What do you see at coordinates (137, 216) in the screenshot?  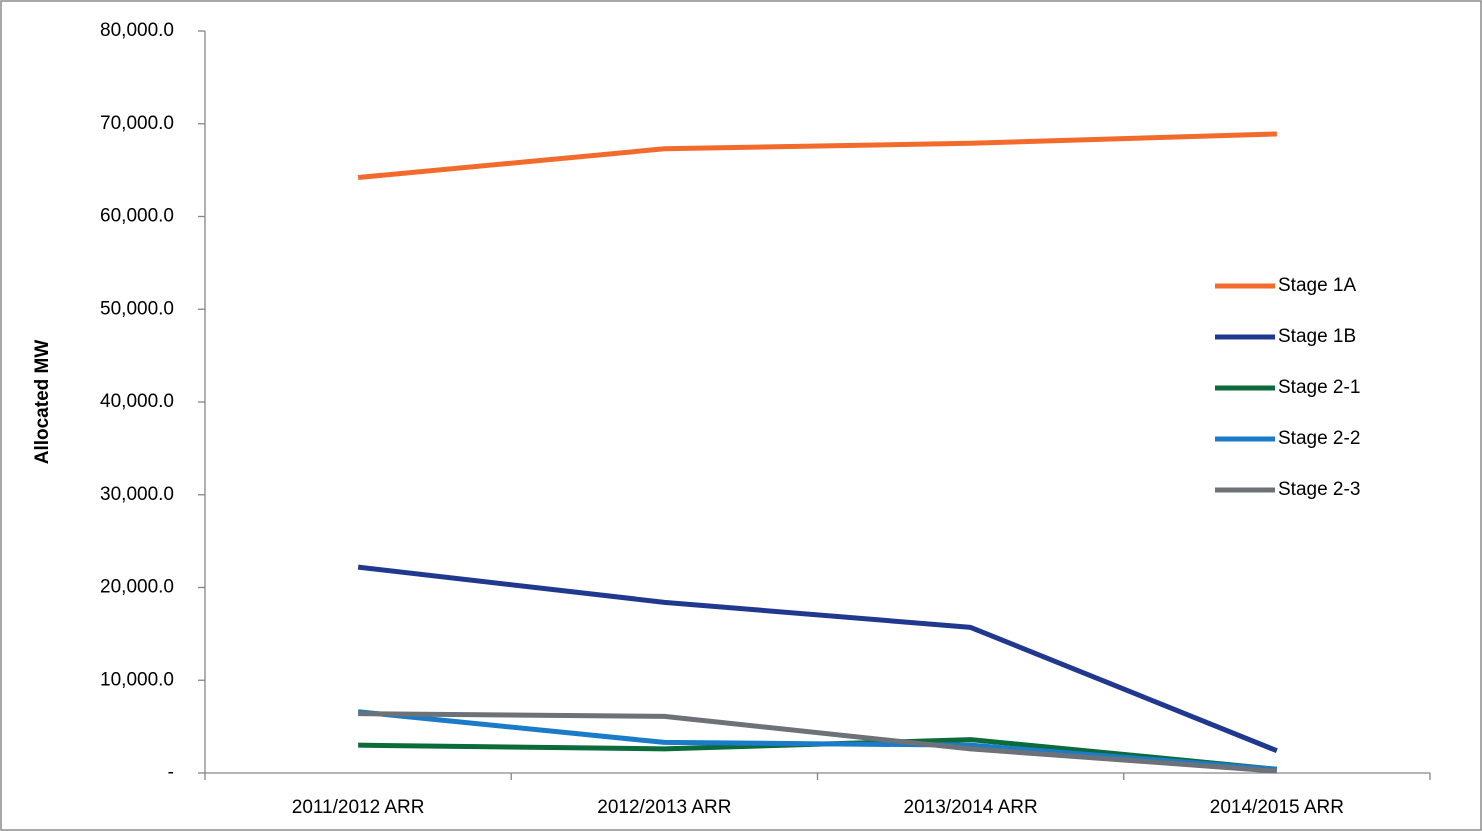 I see `y-tick-label: 60,000.0` at bounding box center [137, 216].